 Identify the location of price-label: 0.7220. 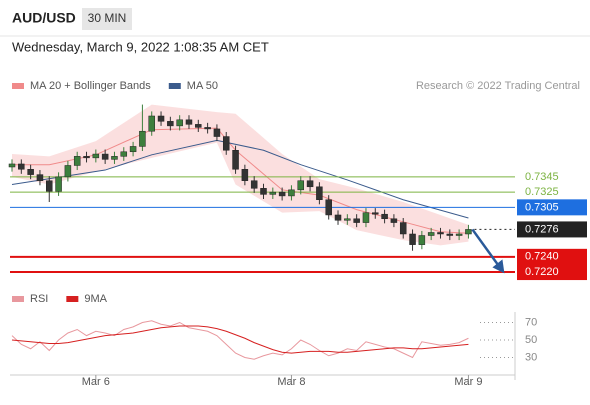
(542, 272).